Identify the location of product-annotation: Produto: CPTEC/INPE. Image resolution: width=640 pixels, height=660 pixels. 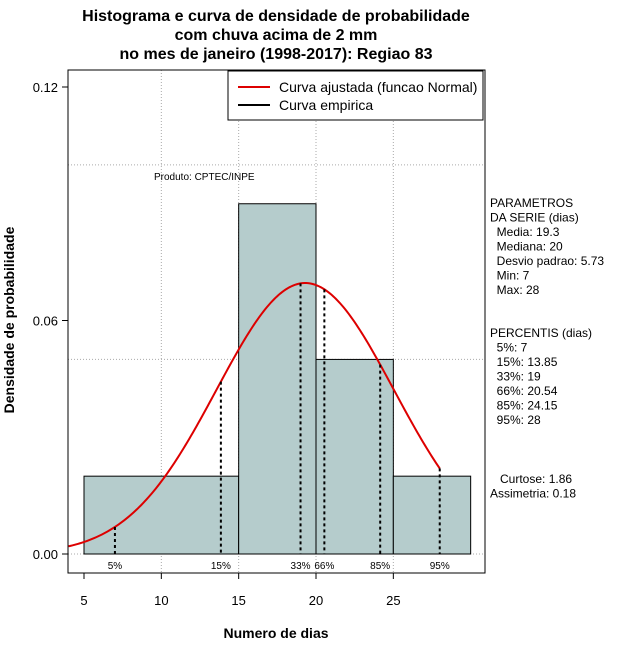
(204, 177).